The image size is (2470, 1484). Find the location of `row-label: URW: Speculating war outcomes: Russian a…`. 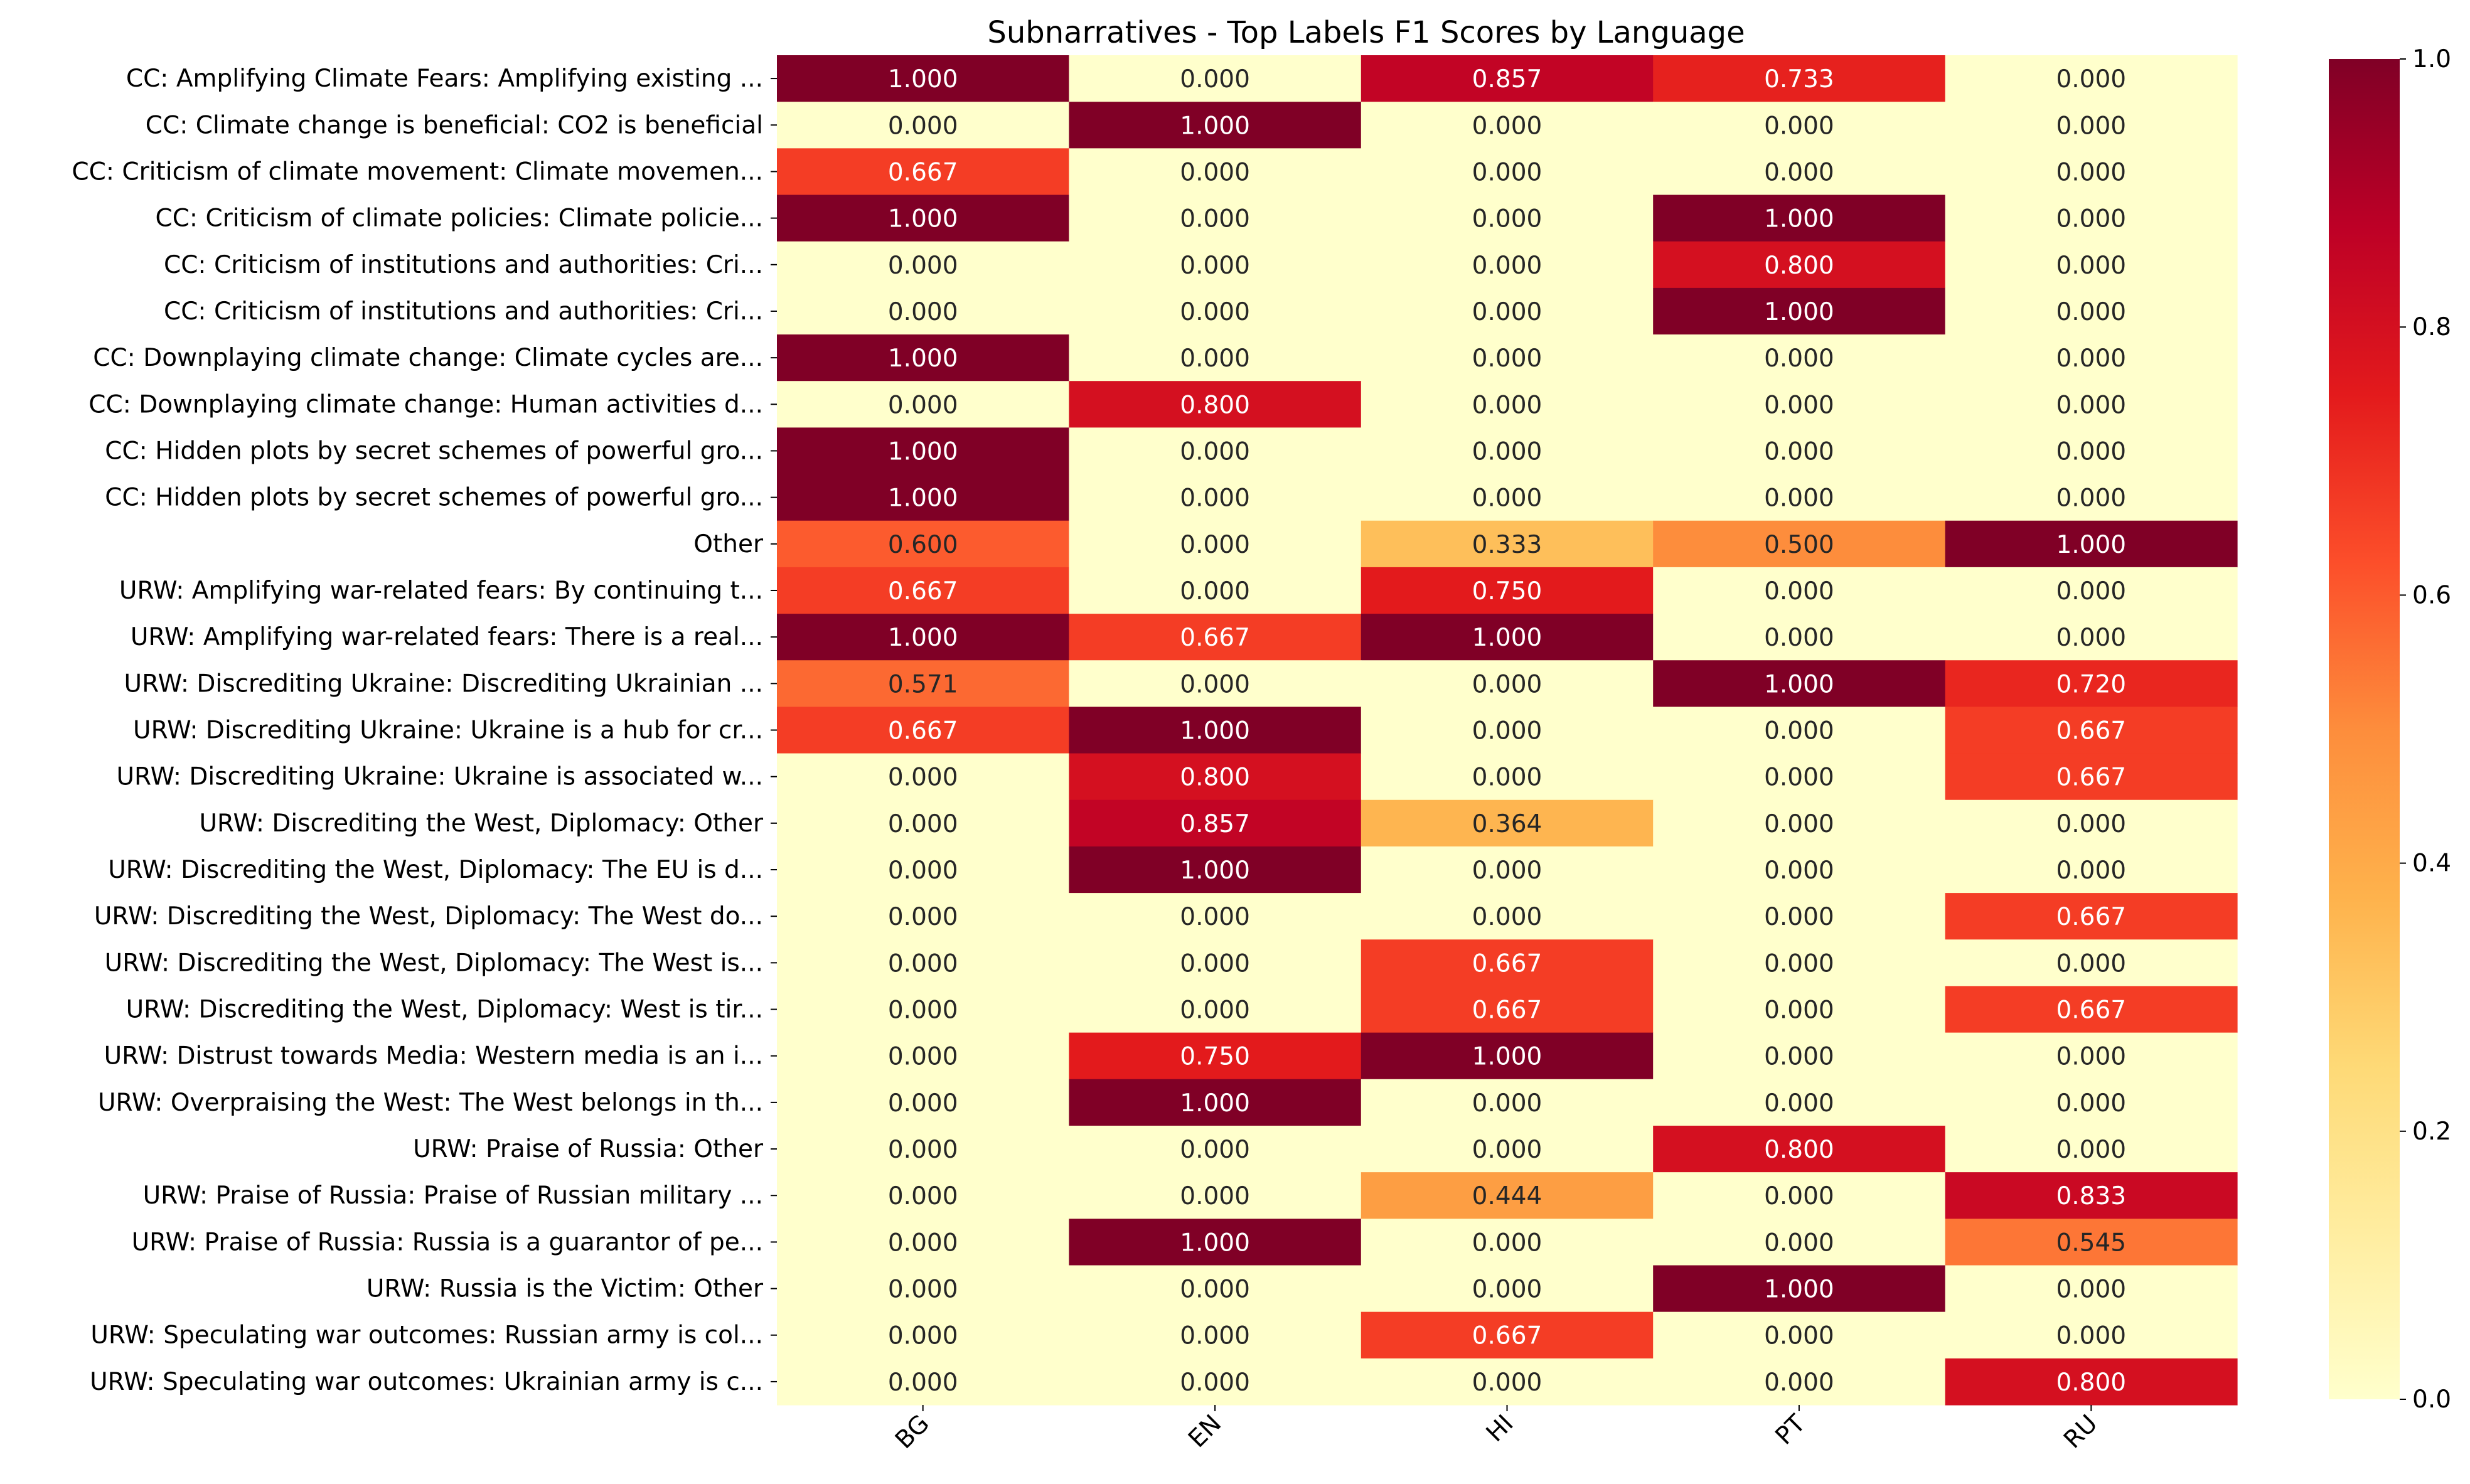

row-label: URW: Speculating war outcomes: Russian a… is located at coordinates (427, 1335).